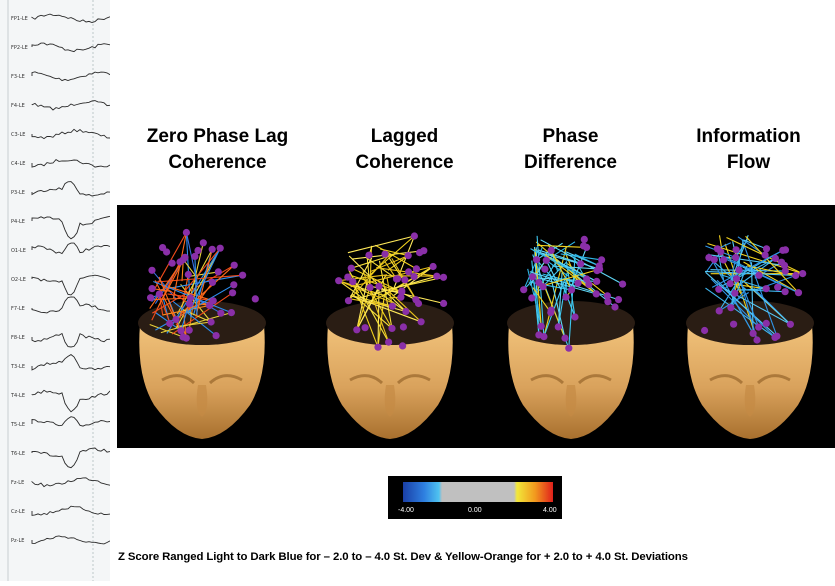  I want to click on connectivity-panel-lagged, so click(390, 326).